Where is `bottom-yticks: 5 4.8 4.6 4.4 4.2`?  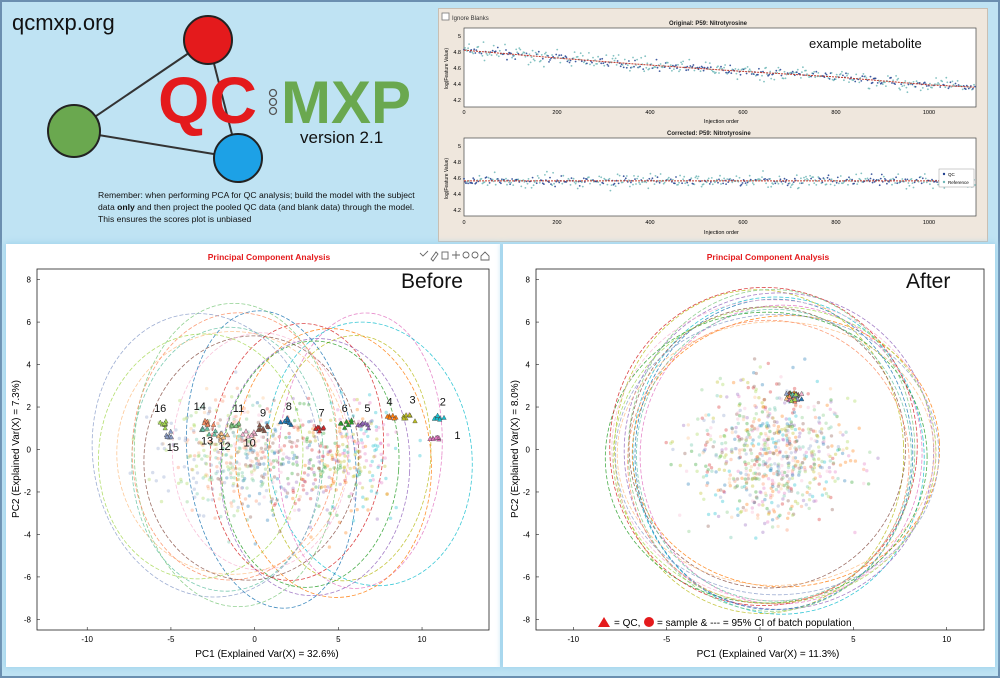 bottom-yticks: 5 4.8 4.6 4.4 4.2 is located at coordinates (457, 179).